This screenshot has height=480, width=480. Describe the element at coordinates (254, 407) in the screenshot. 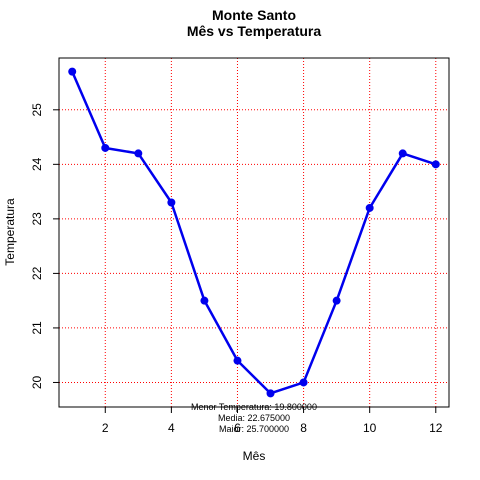

I see `annotation-min-temp: Menor Temperatura: 19.800000` at that location.